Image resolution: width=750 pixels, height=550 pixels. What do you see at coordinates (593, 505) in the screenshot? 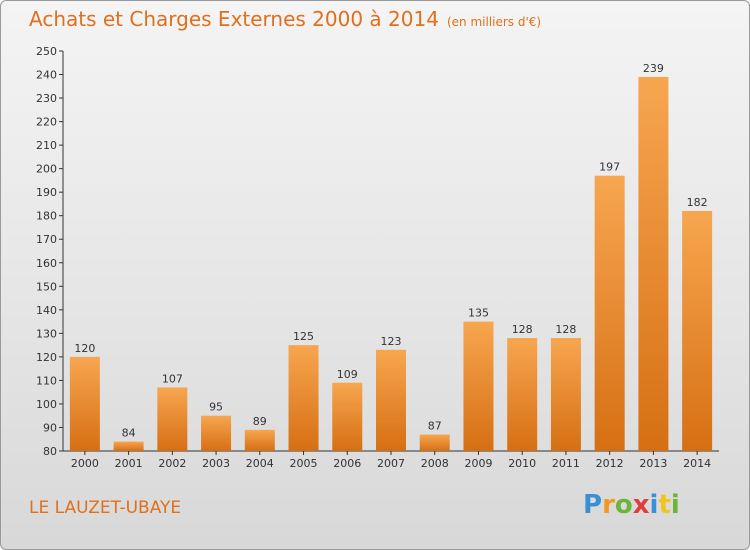
I see `logo-letter: P` at bounding box center [593, 505].